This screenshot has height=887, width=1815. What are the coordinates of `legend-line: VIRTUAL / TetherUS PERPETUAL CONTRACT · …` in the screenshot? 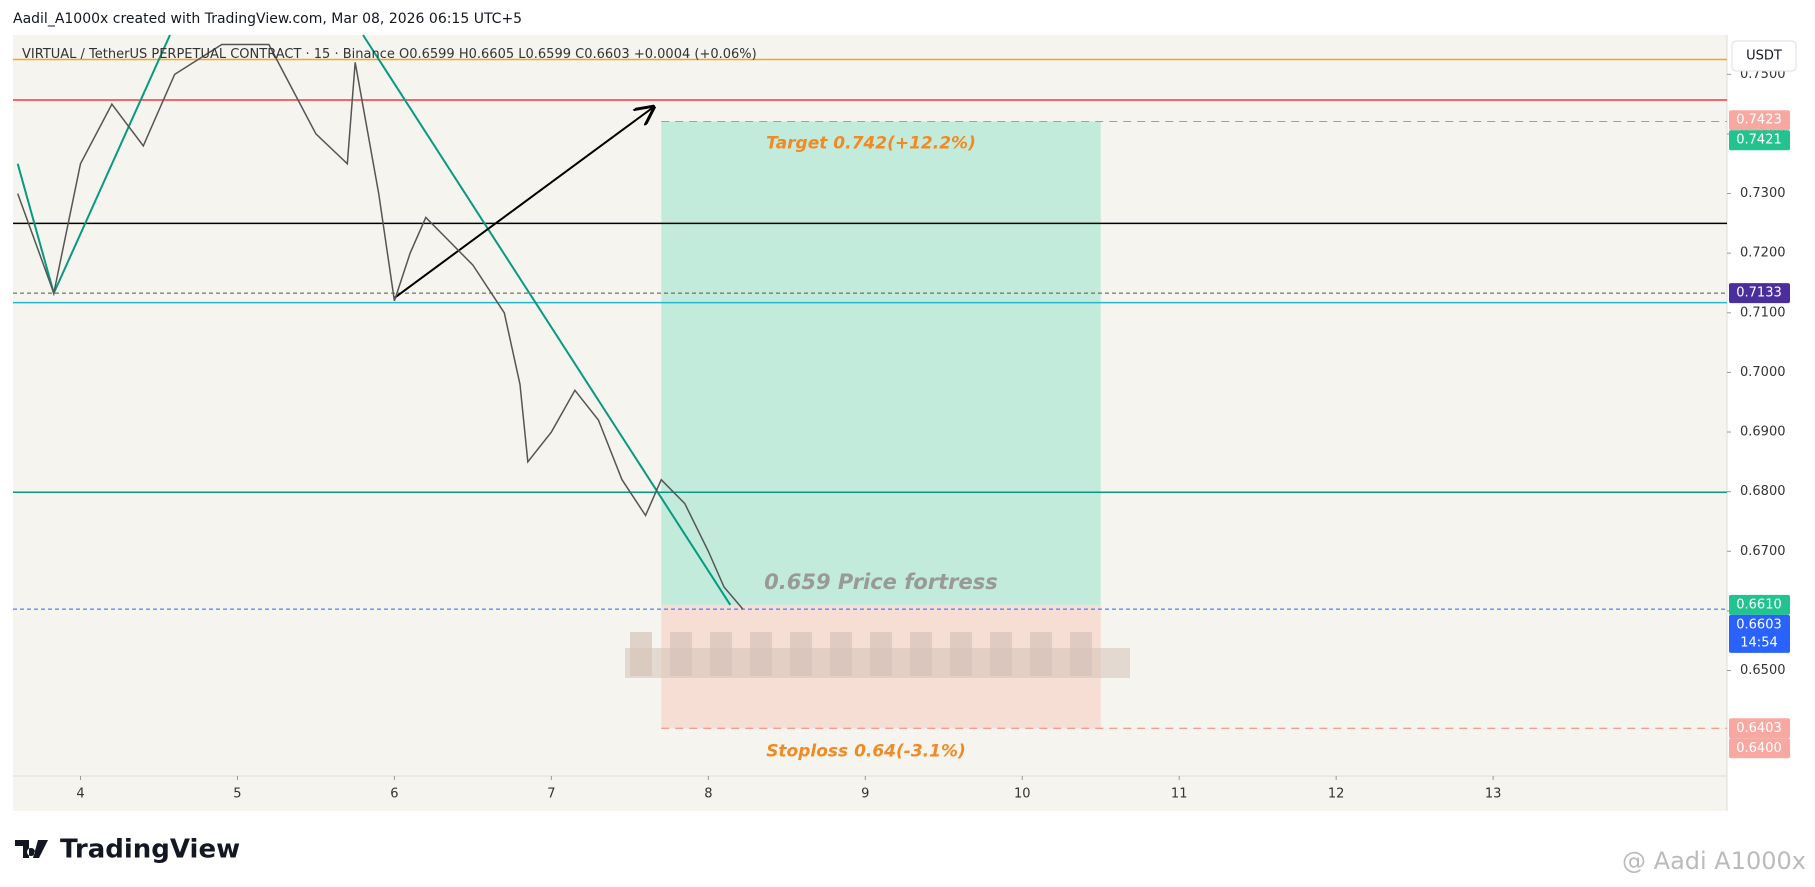 It's located at (389, 54).